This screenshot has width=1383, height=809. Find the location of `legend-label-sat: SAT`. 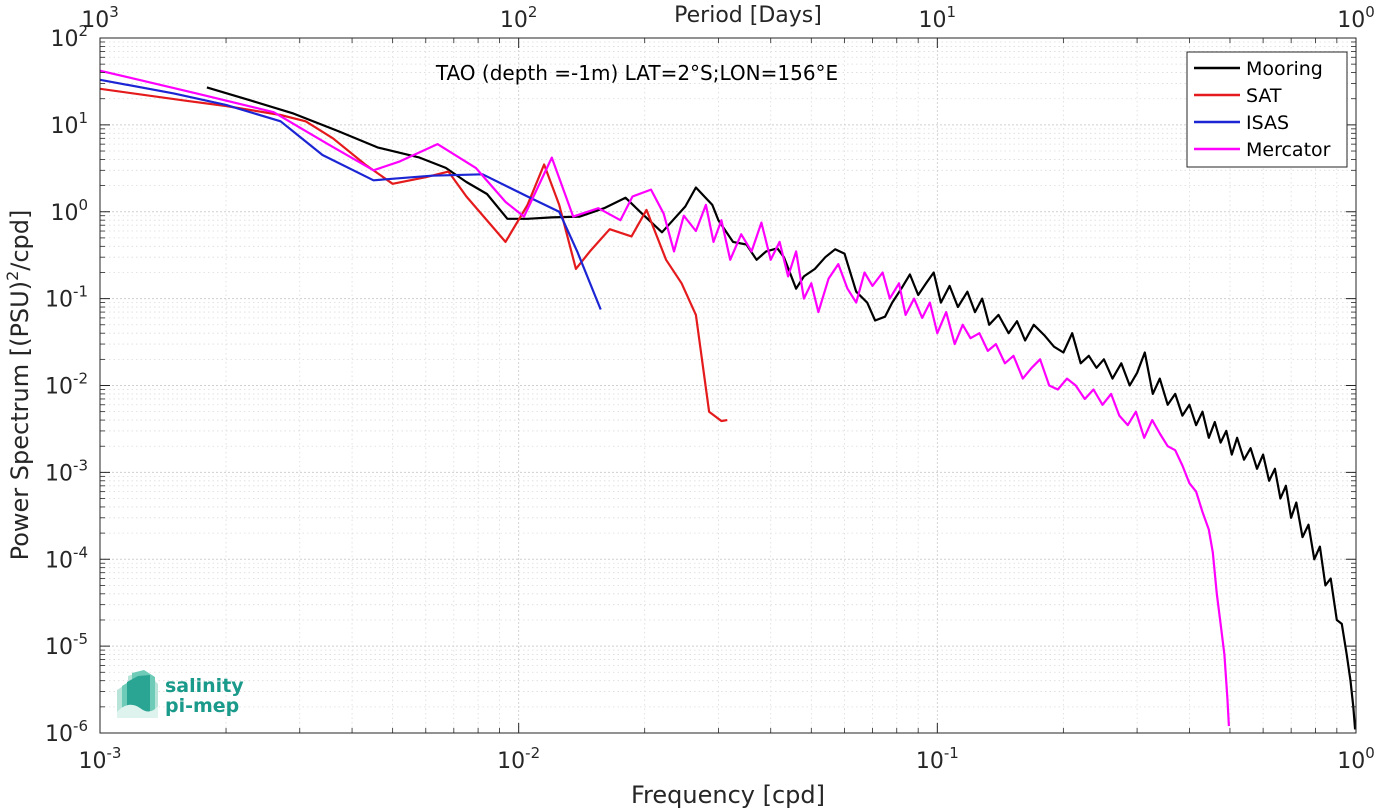

legend-label-sat: SAT is located at coordinates (1264, 96).